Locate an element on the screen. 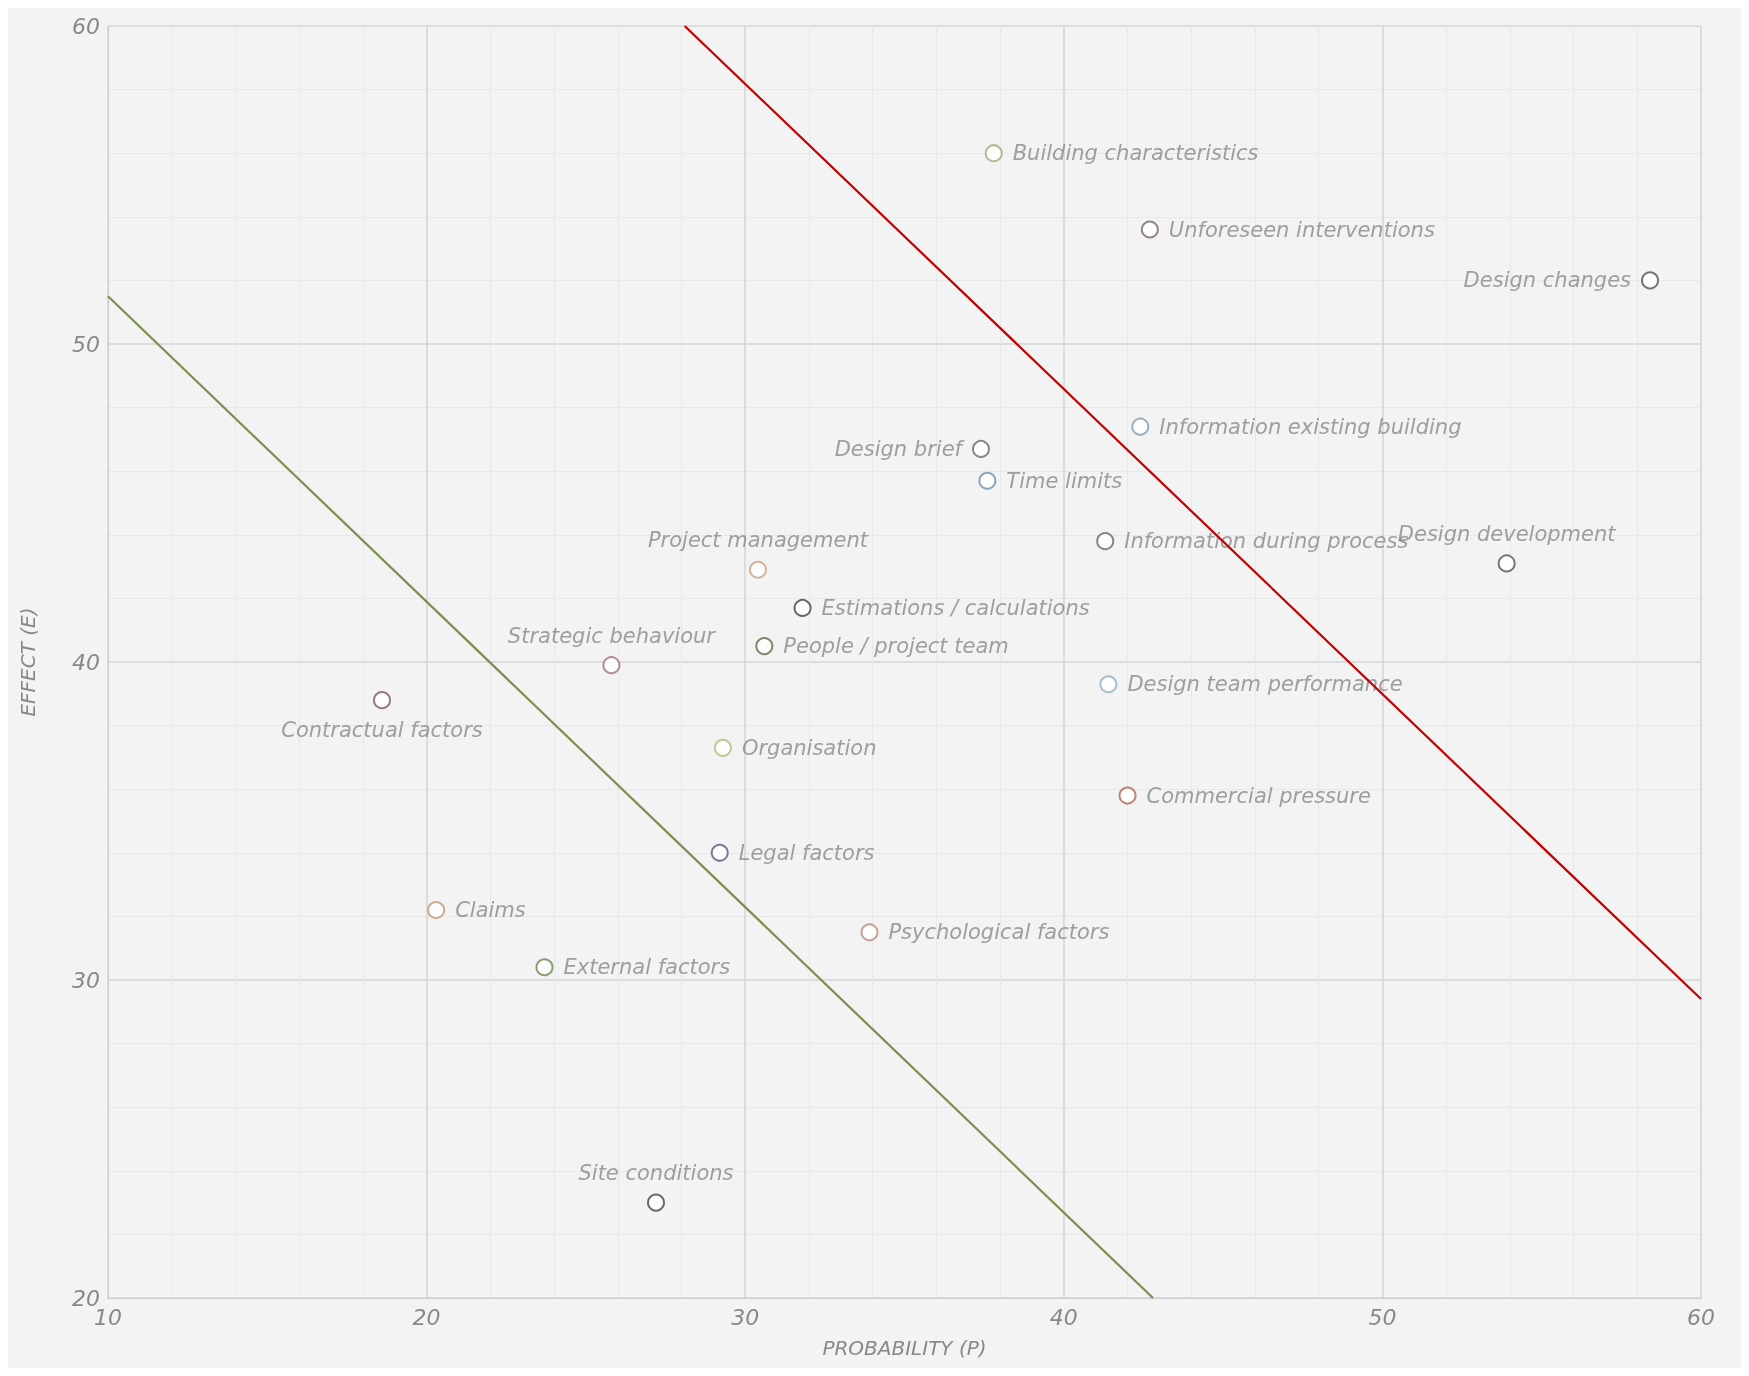  series-label: Design changes is located at coordinates (1547, 280).